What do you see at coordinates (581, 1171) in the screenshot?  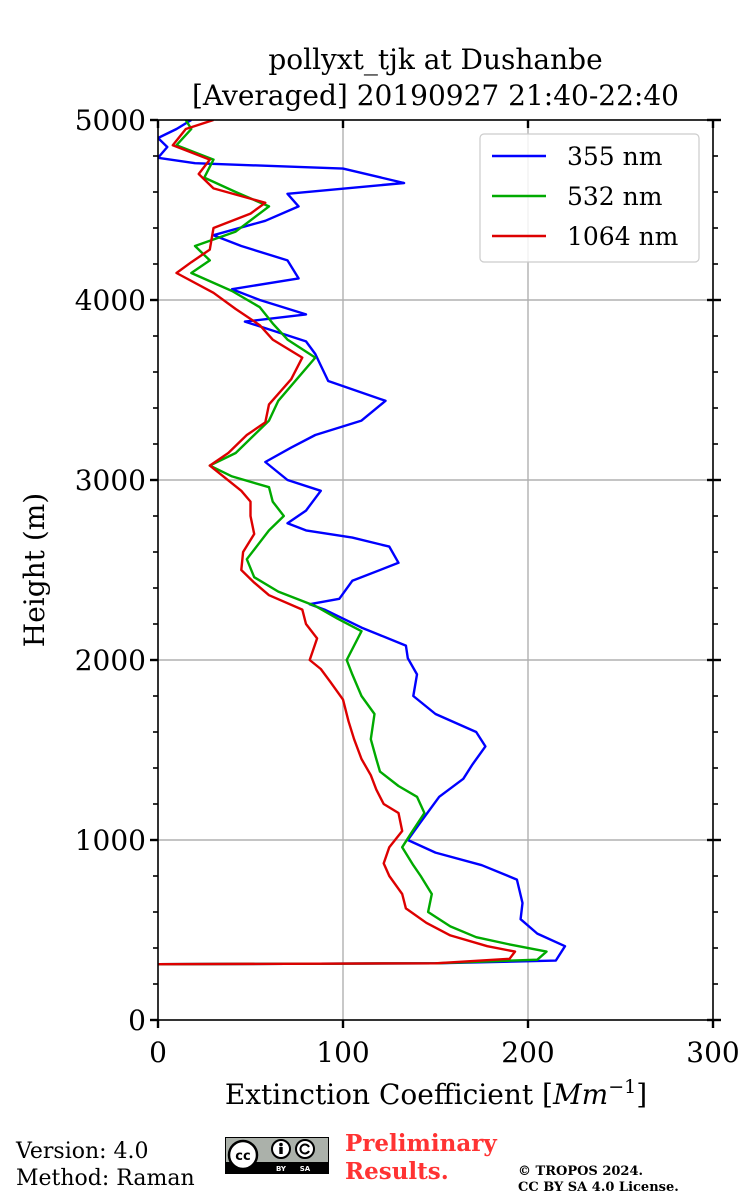 I see `copyright-line-1: © TROPOS 2024.` at bounding box center [581, 1171].